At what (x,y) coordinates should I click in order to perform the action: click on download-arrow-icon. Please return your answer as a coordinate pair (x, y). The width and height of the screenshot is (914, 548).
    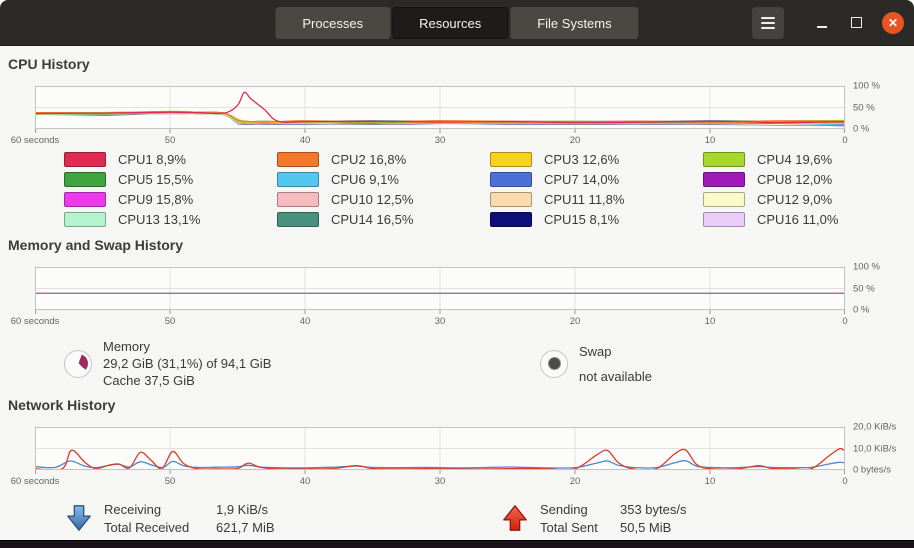
    Looking at the image, I should click on (79, 518).